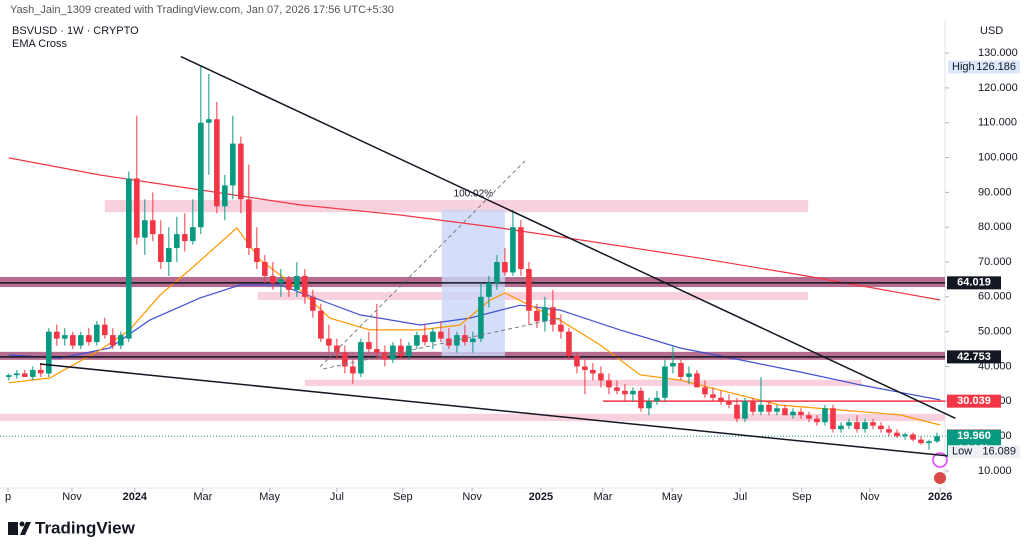 Image resolution: width=1024 pixels, height=551 pixels. Describe the element at coordinates (802, 497) in the screenshot. I see `x-tick-label: Sep` at that location.